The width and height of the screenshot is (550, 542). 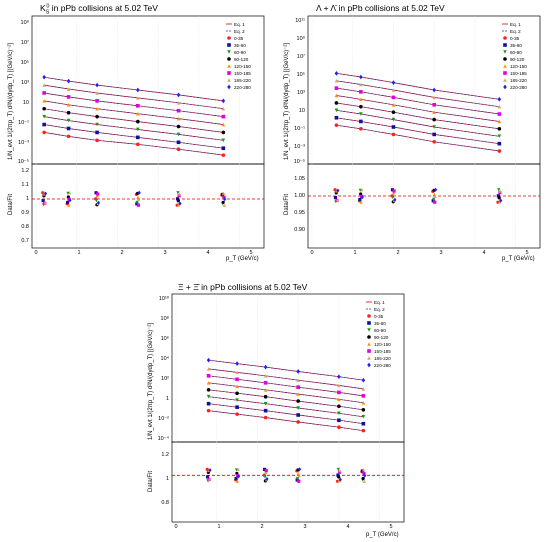 What do you see at coordinates (134, 136) in the screenshot?
I see `fit-curve-eq1` at bounding box center [134, 136].